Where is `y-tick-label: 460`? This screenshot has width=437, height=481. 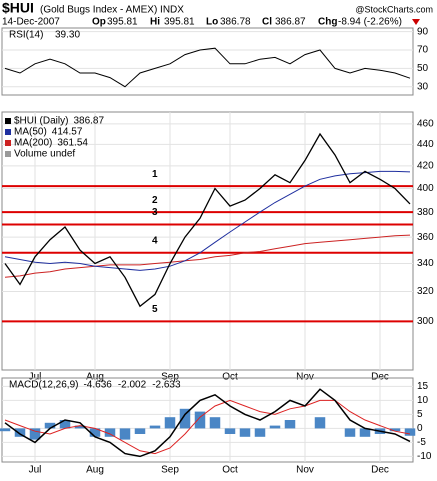
y-tick-label: 460 is located at coordinates (425, 124).